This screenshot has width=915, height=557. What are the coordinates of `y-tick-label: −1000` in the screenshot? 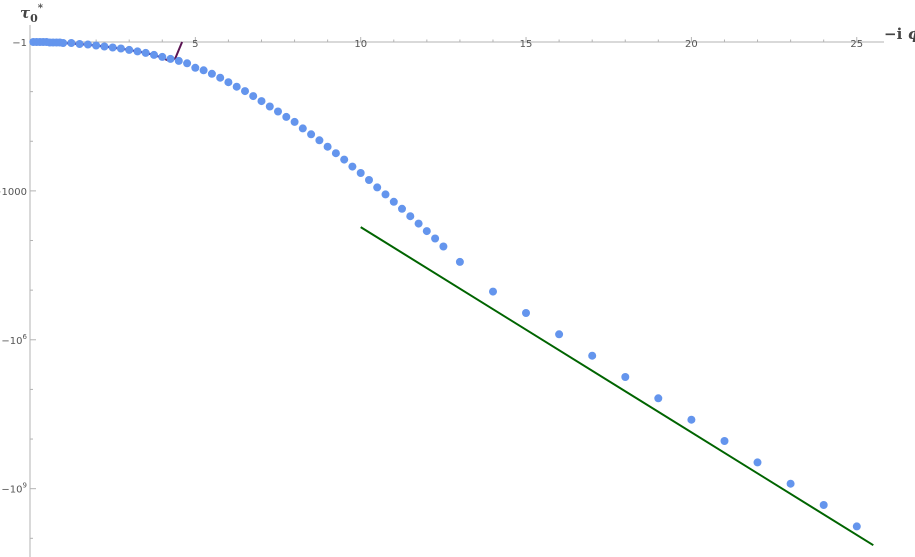 It's located at (13, 192).